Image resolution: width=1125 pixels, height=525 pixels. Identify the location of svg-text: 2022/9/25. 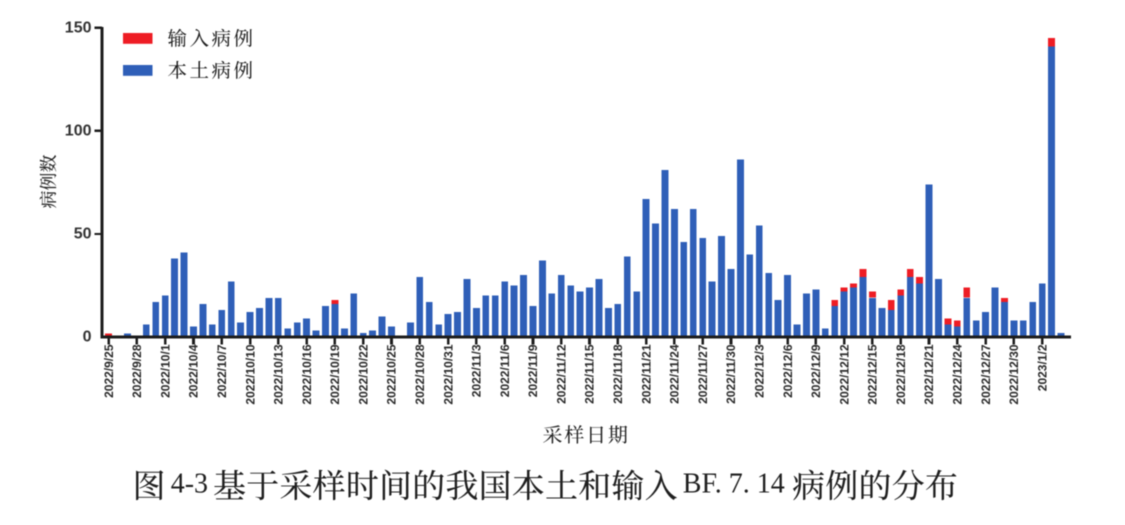
(109, 371).